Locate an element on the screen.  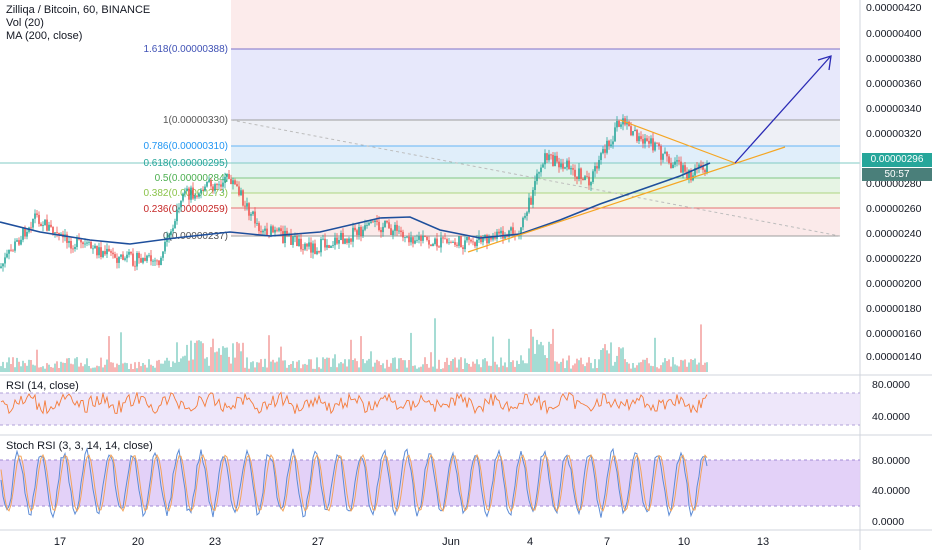
time-label: 17 is located at coordinates (60, 542).